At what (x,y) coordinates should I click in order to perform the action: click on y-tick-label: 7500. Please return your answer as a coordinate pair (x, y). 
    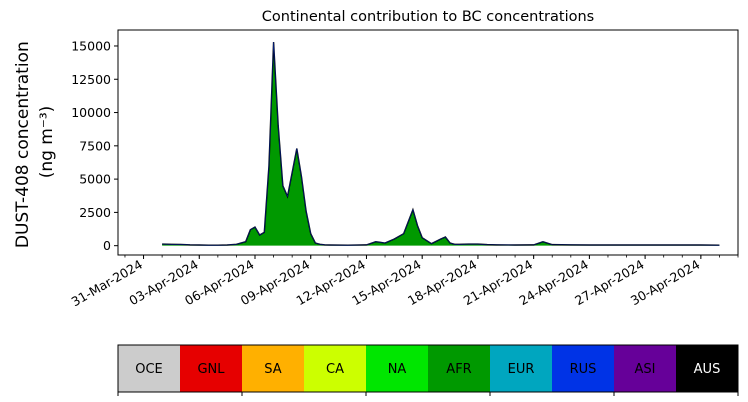
    Looking at the image, I should click on (95, 145).